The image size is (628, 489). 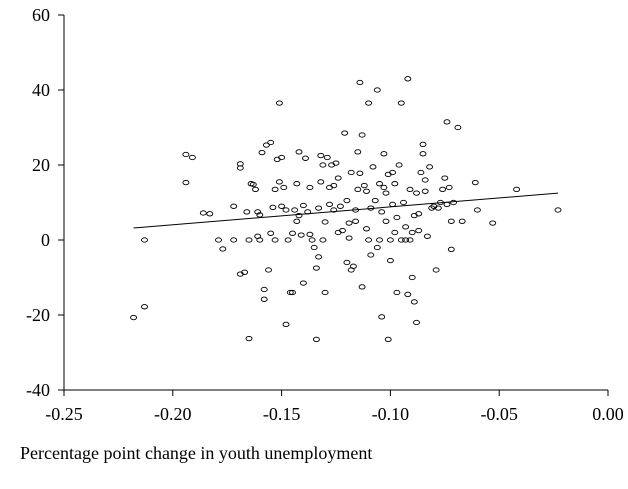 What do you see at coordinates (41, 165) in the screenshot?
I see `y-tick-label: 20` at bounding box center [41, 165].